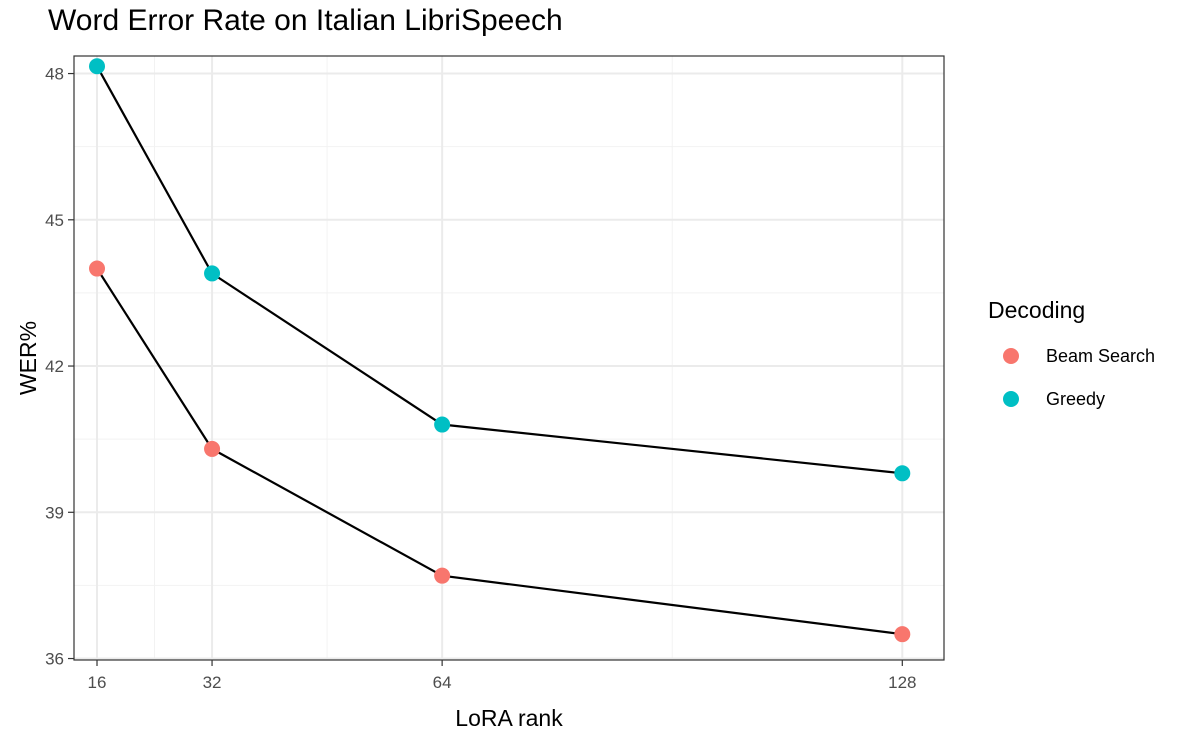  Describe the element at coordinates (54, 512) in the screenshot. I see `y-tick-label: 39` at that location.